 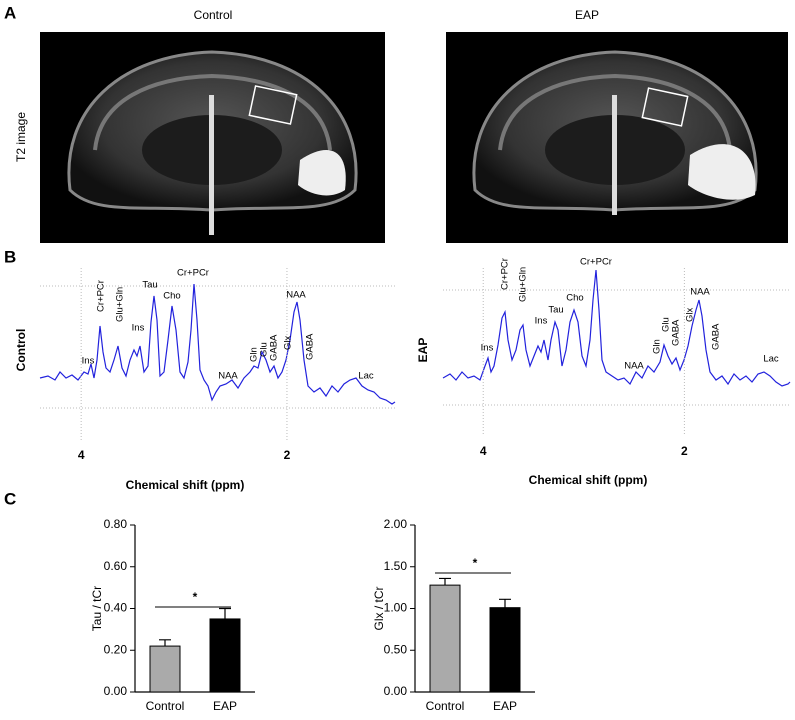 I want to click on y-tick-label: 1.50, so click(x=396, y=566).